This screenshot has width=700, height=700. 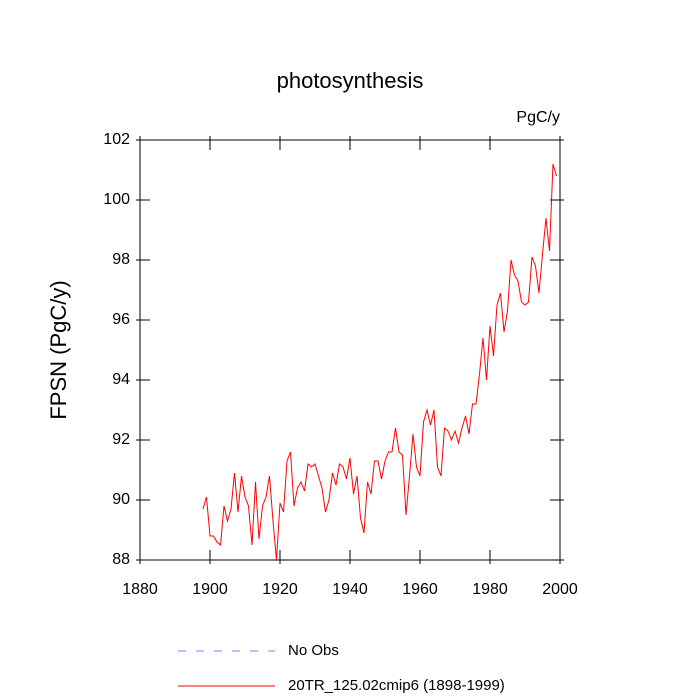 What do you see at coordinates (210, 589) in the screenshot?
I see `x-tick-label: 1900` at bounding box center [210, 589].